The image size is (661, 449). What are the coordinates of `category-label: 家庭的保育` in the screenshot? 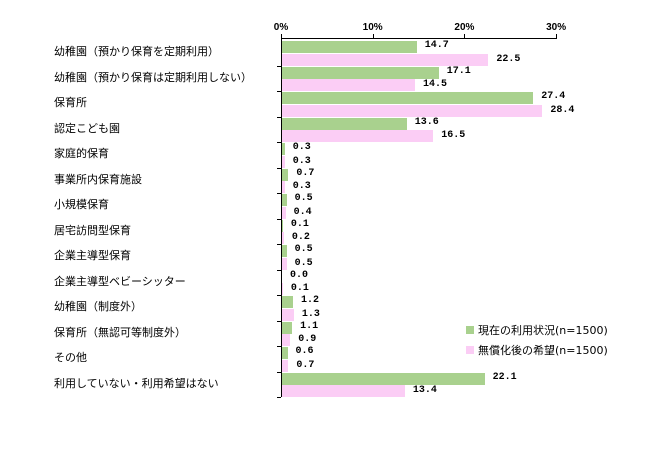 It's located at (81, 153).